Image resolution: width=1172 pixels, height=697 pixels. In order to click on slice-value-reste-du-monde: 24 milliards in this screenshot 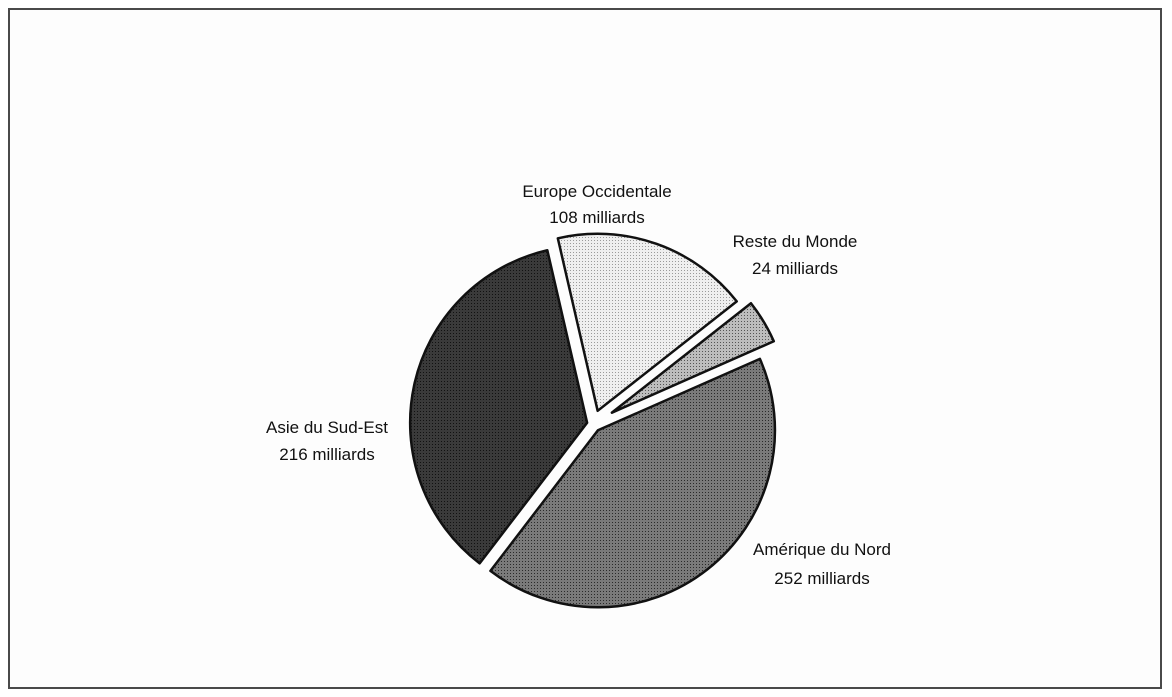, I will do `click(795, 268)`.